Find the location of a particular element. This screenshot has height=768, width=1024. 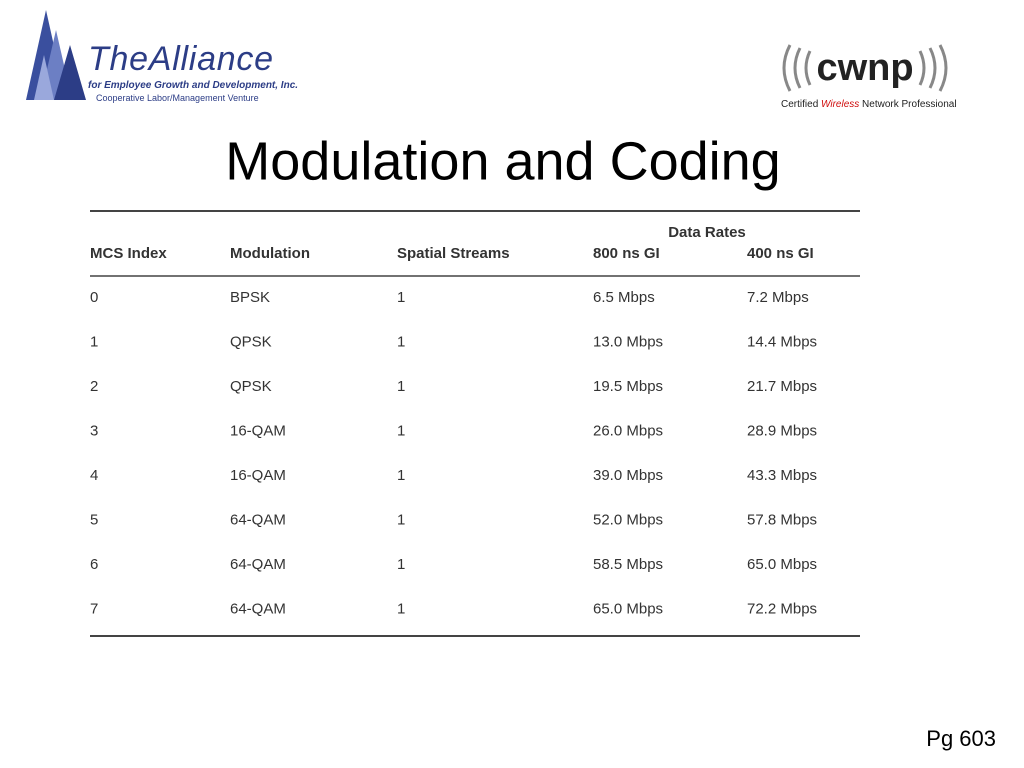

slide-title: Modulation and Coding is located at coordinates (502, 161).